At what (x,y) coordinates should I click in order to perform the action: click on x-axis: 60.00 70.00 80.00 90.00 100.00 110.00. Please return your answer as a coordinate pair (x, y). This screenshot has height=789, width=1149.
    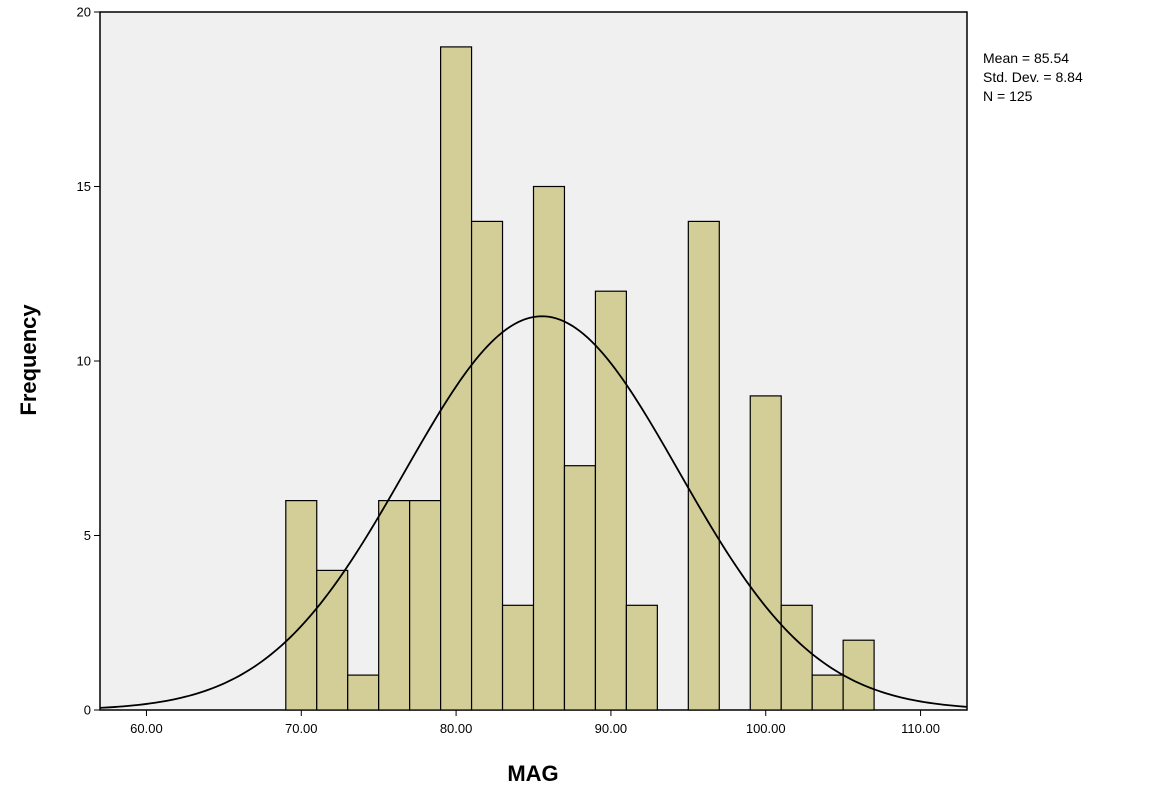
    Looking at the image, I should click on (535, 723).